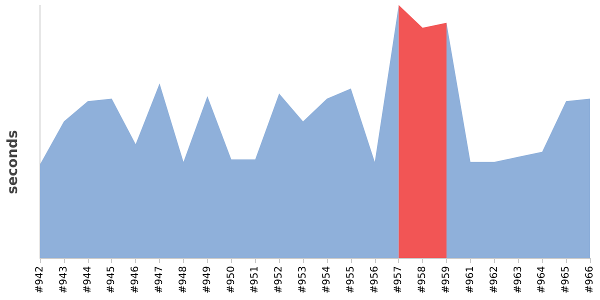  What do you see at coordinates (542, 280) in the screenshot?
I see `x-tick-label: #964` at bounding box center [542, 280].